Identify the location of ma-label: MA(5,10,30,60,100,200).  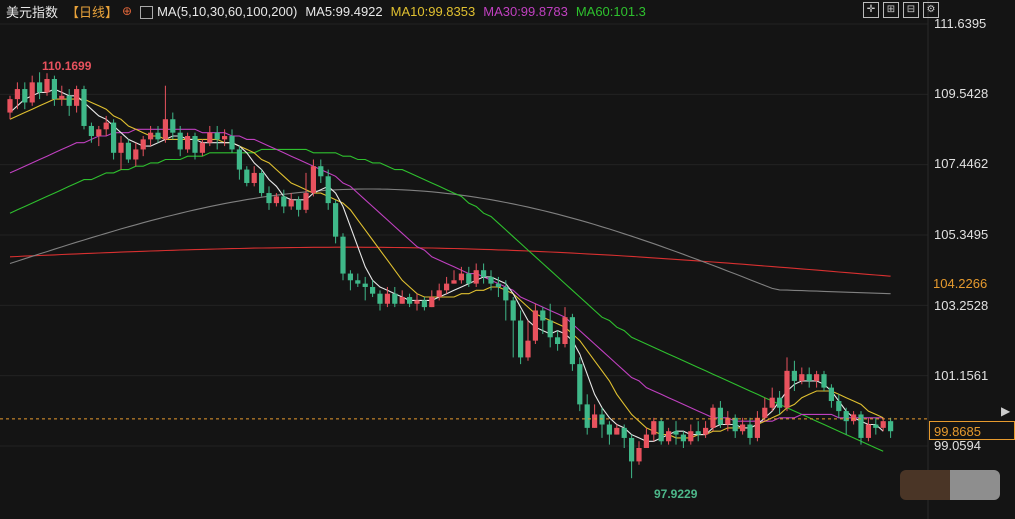
(227, 11).